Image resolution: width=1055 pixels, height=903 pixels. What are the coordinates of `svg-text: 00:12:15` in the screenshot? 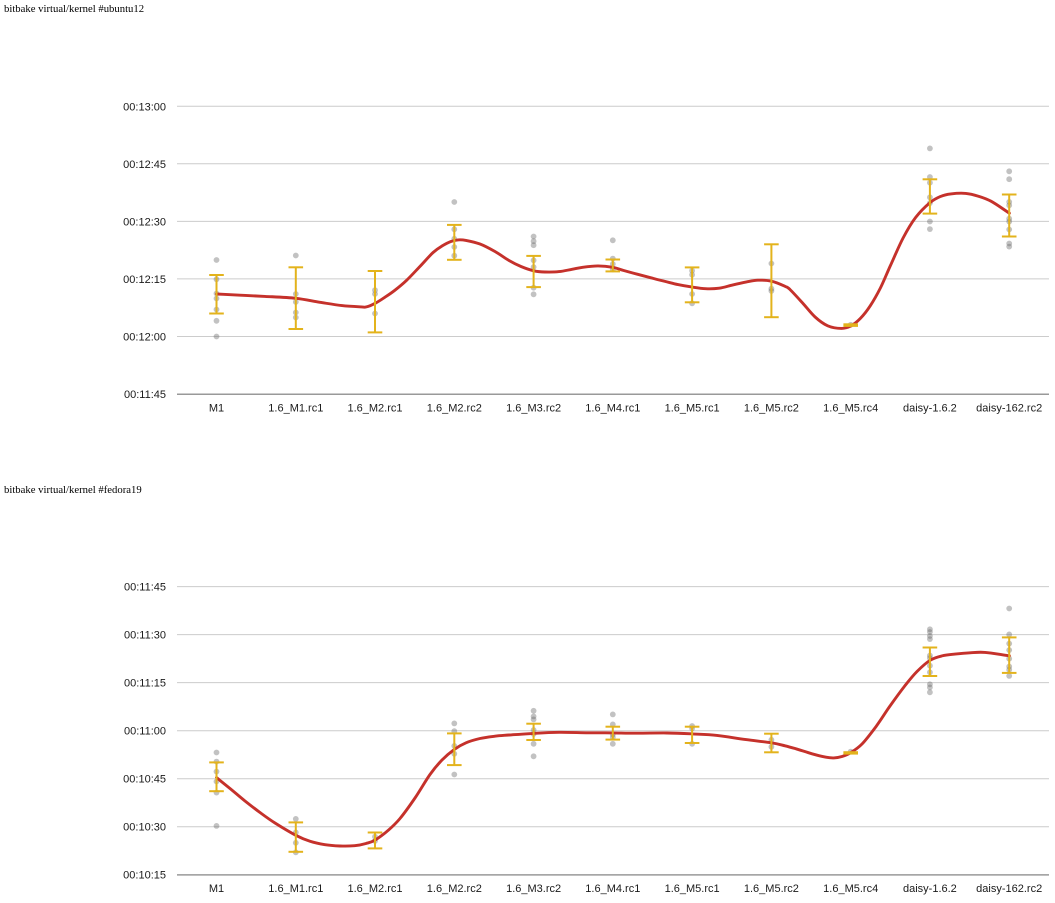 It's located at (144, 280).